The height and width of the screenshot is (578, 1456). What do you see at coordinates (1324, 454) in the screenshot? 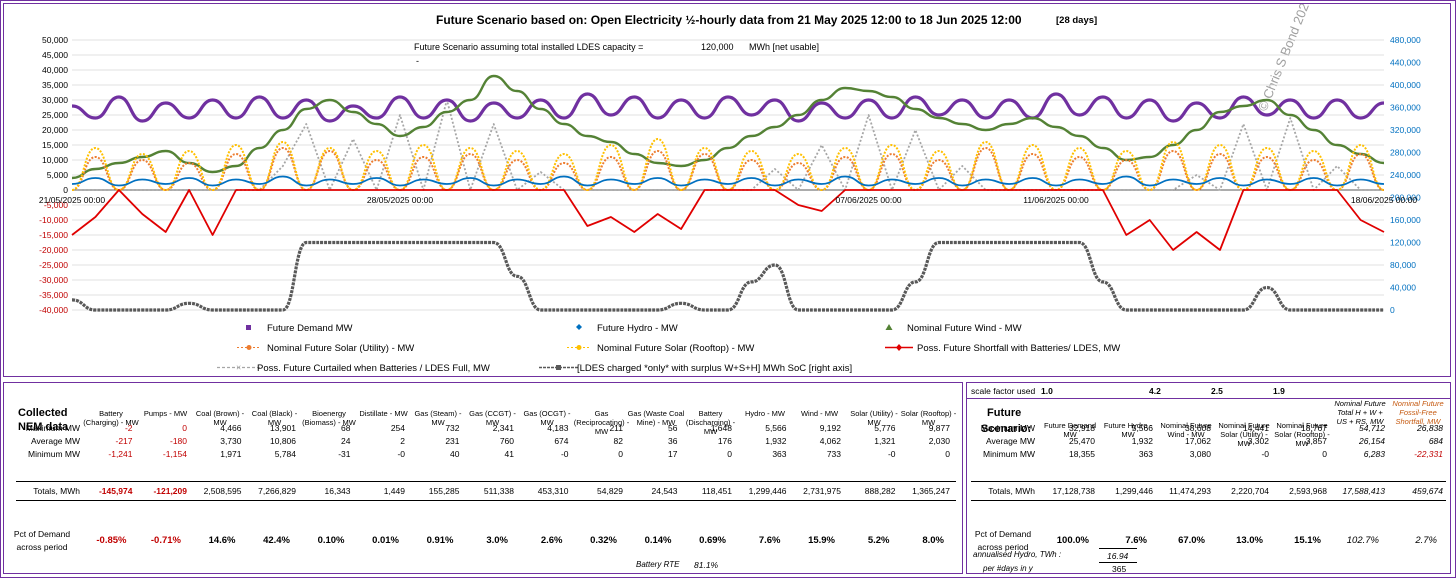
I see `future-min-cell: 0` at bounding box center [1324, 454].